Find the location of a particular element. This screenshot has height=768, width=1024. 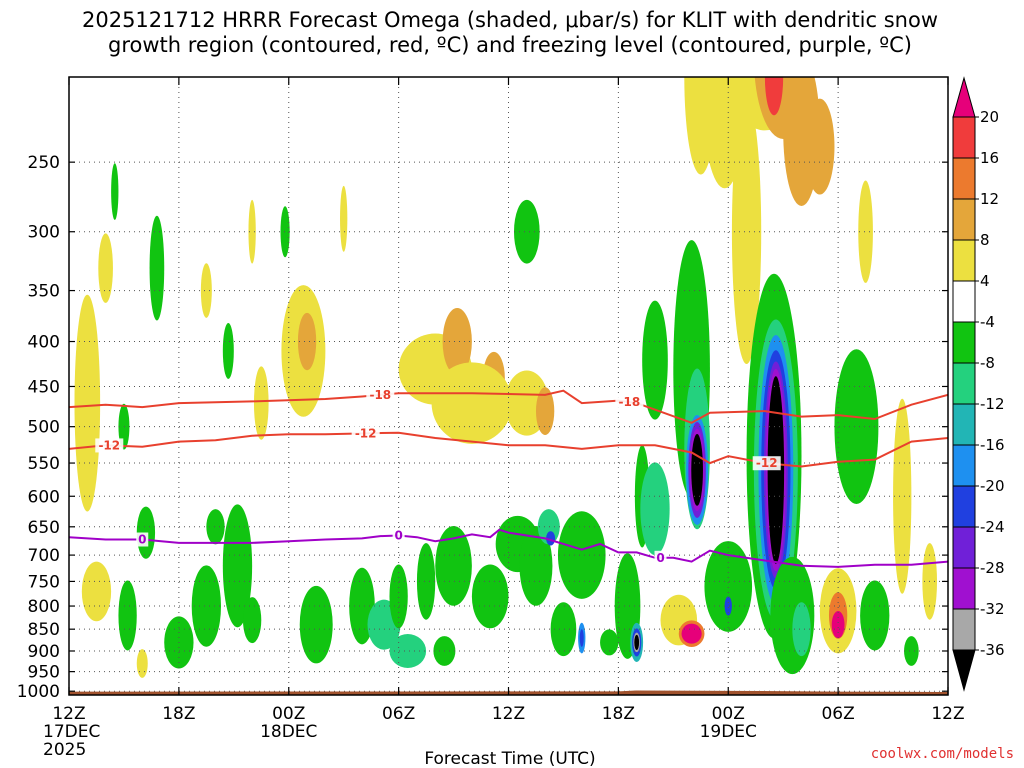

y-tick-label: 1000 is located at coordinates (38, 692).